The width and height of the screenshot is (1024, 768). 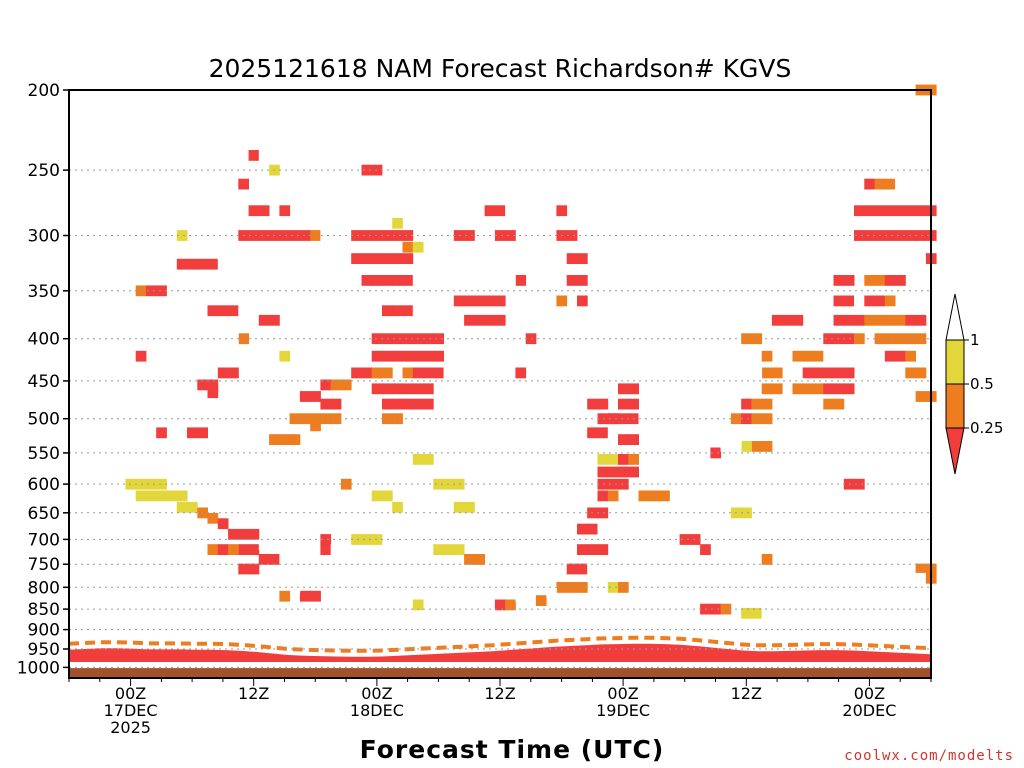 I want to click on y-tick-label: 500, so click(x=44, y=420).